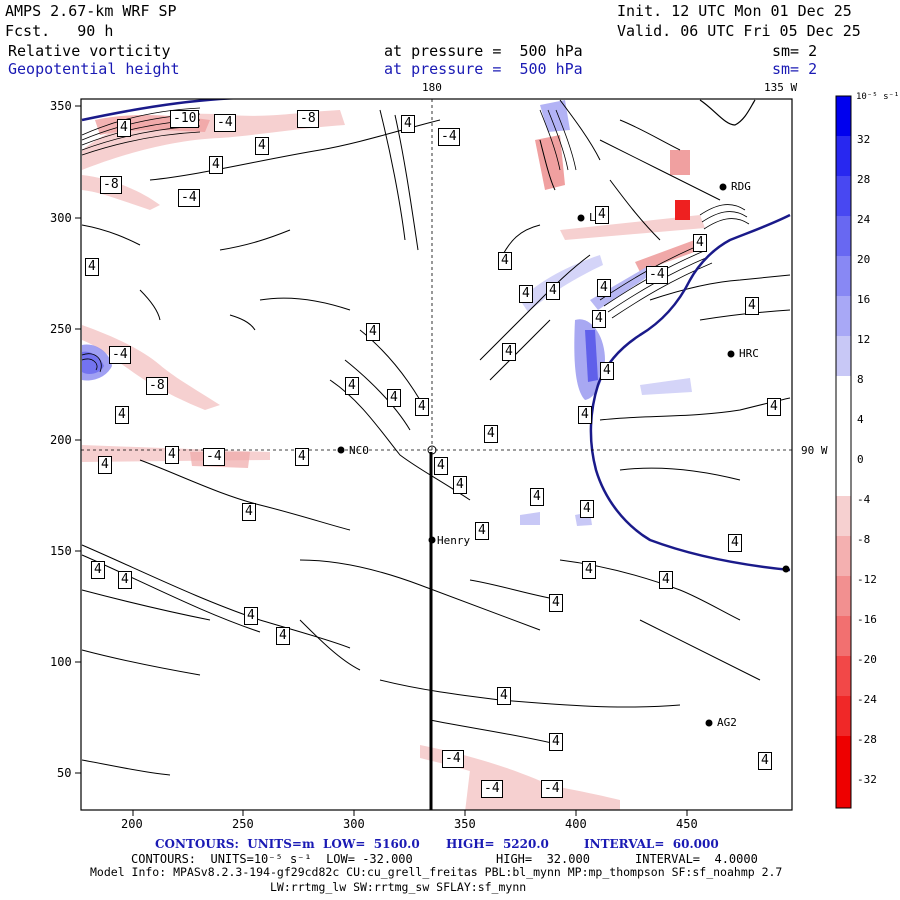 The height and width of the screenshot is (900, 900). I want to click on y-tick-300: 300, so click(61, 218).